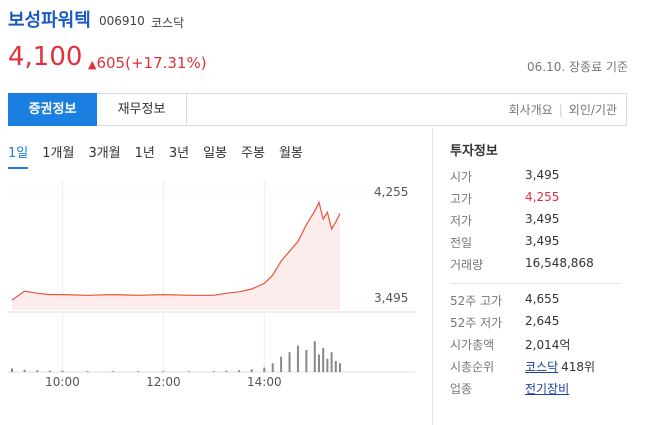 This screenshot has width=645, height=425. I want to click on info-row: 전일 3,495, so click(535, 245).